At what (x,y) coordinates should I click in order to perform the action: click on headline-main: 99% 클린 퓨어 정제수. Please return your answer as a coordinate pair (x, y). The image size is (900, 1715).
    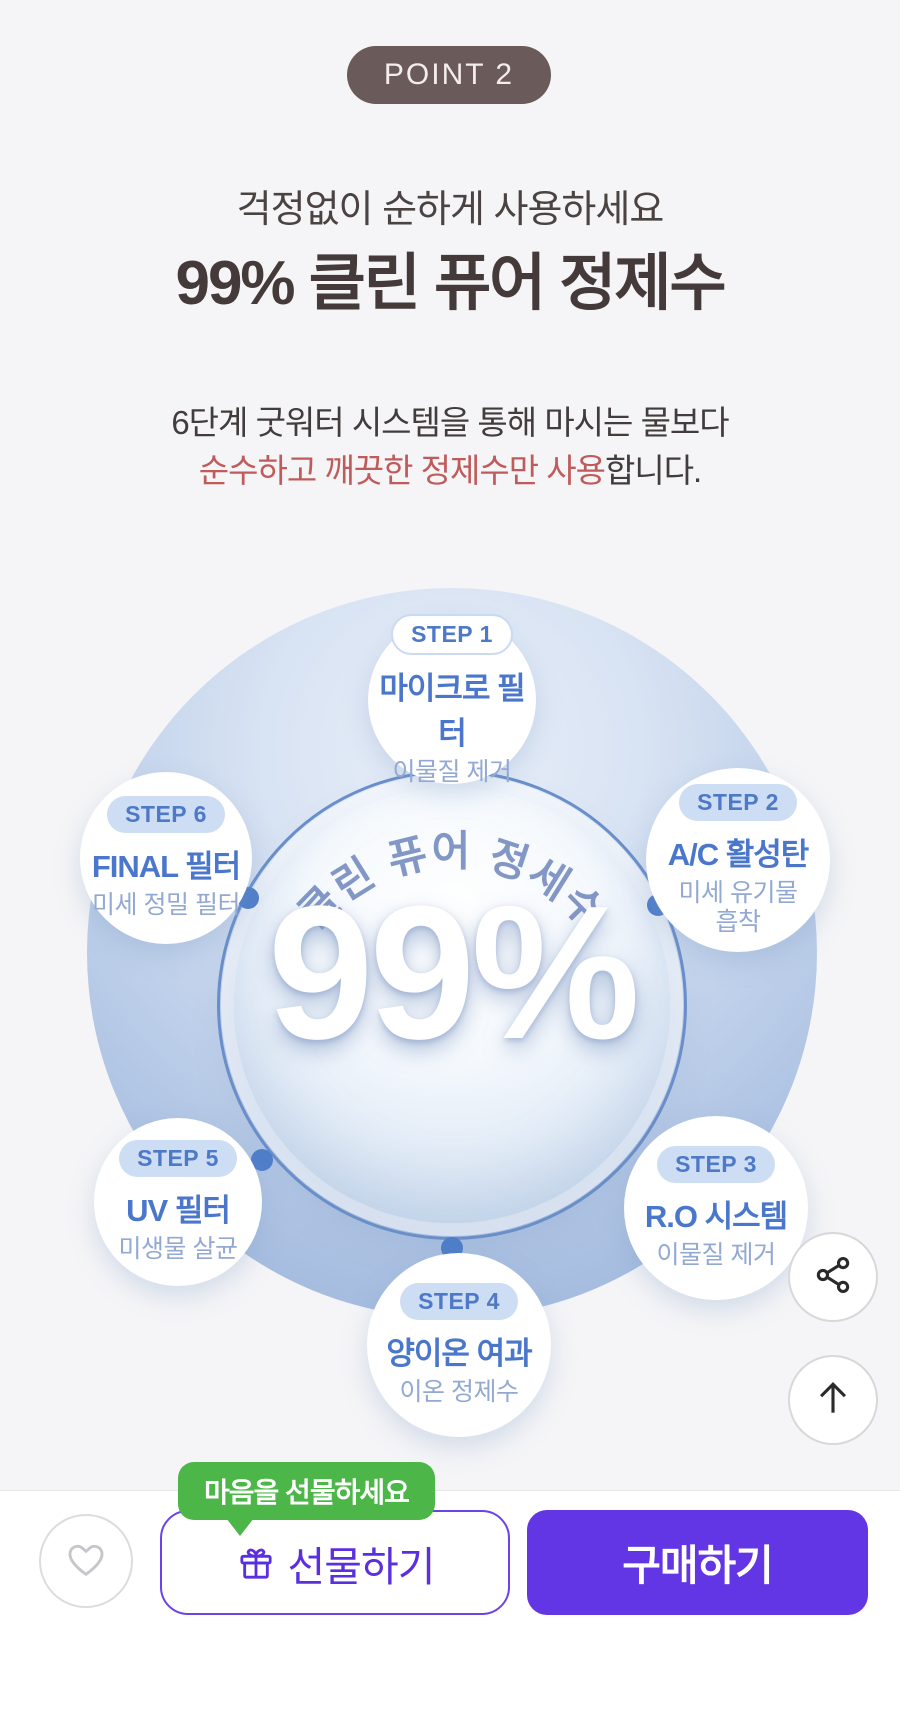
    Looking at the image, I should click on (450, 283).